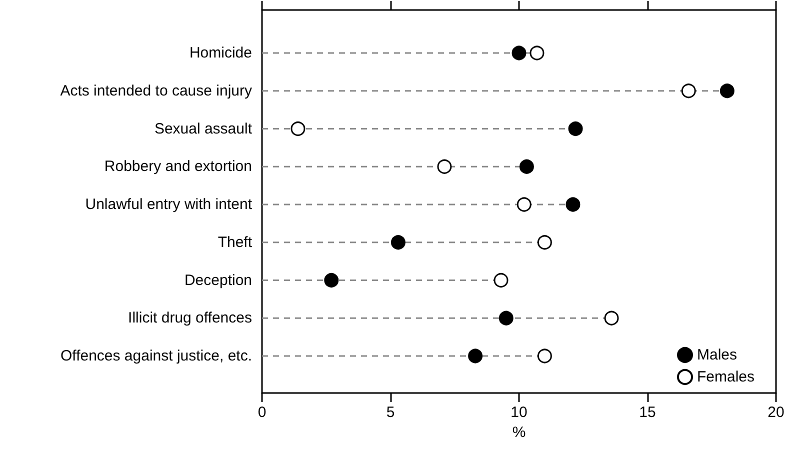 Image resolution: width=789 pixels, height=455 pixels. I want to click on y-tick-label: Sexual assault, so click(203, 129).